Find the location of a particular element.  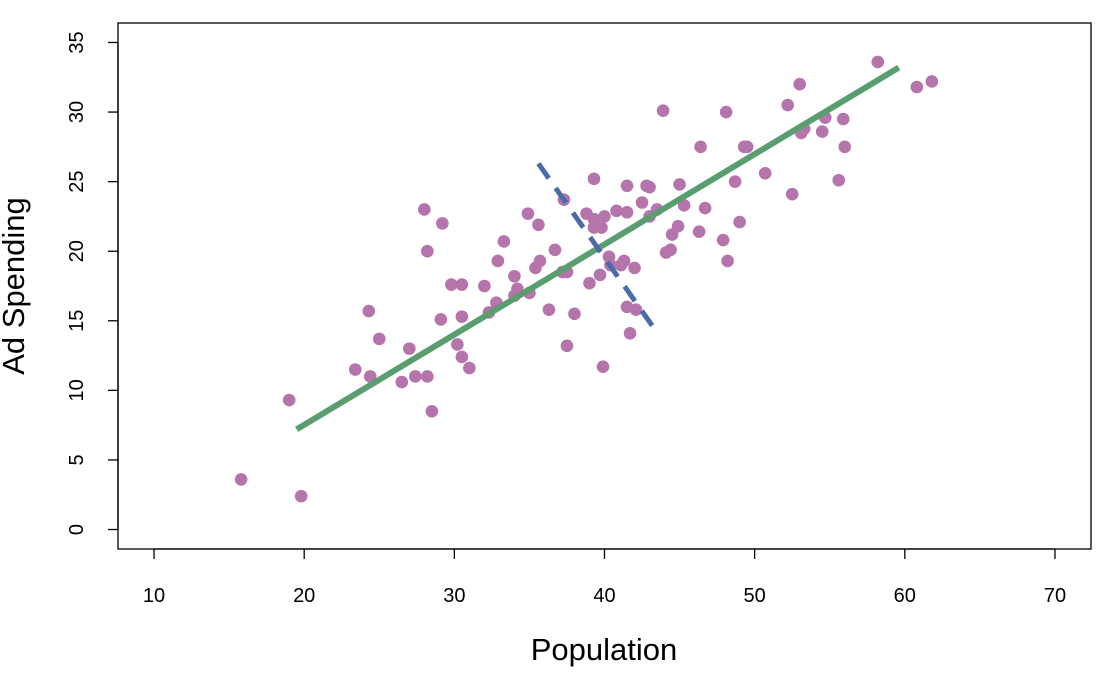

y-tick-label: 10 is located at coordinates (77, 390).